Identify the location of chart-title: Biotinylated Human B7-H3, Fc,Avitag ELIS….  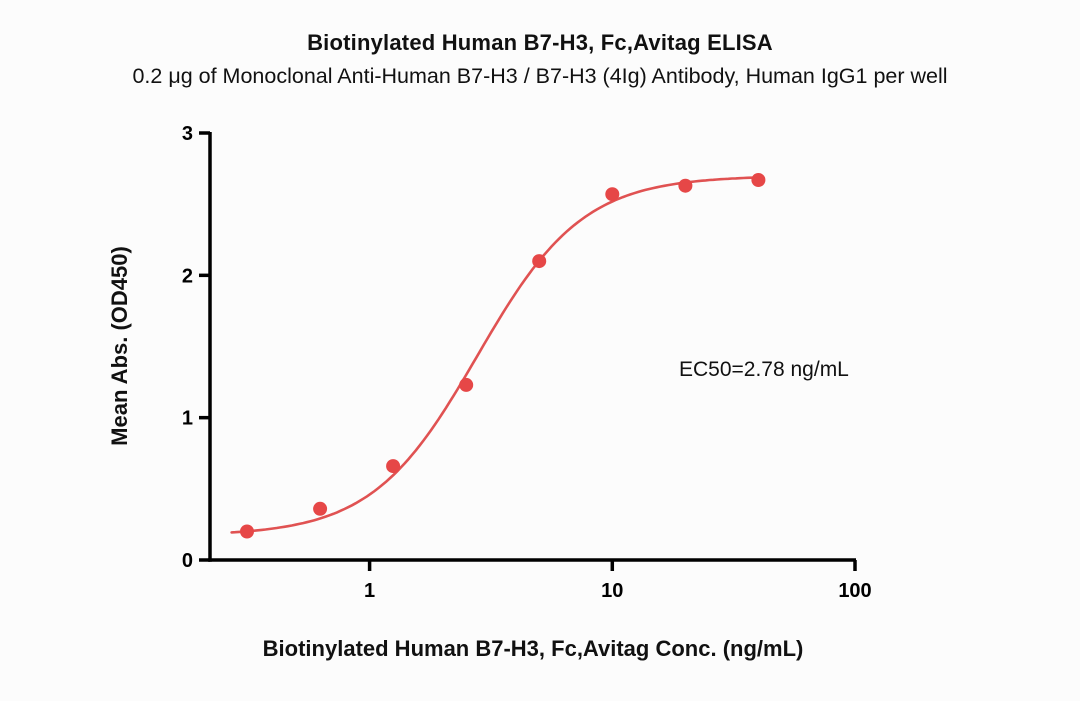
(540, 42).